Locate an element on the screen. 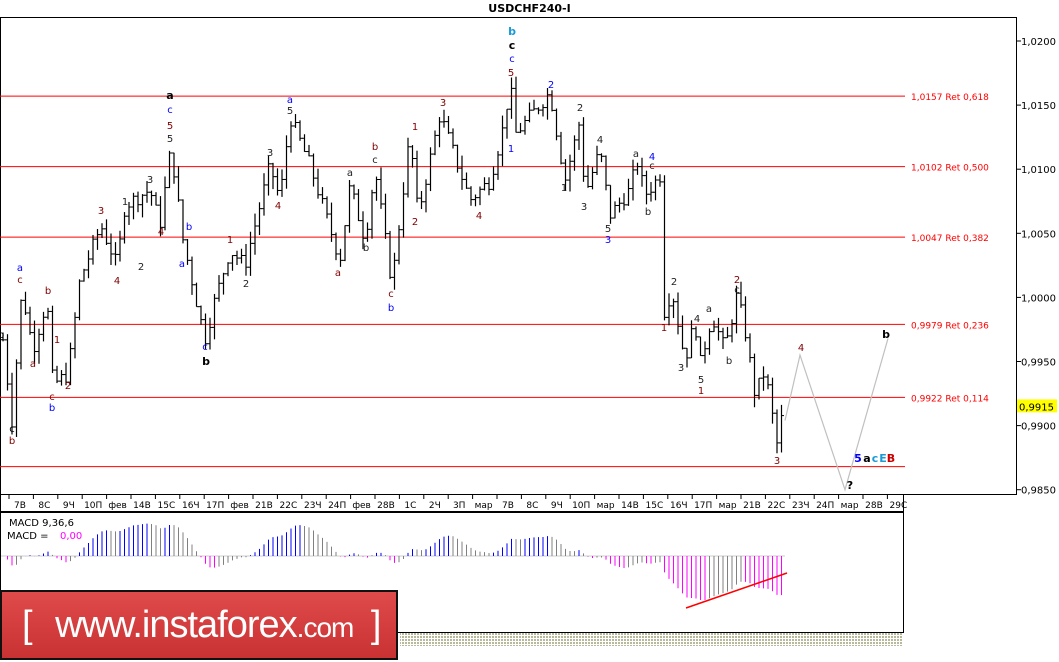  x-tick-label: 15С is located at coordinates (655, 506).